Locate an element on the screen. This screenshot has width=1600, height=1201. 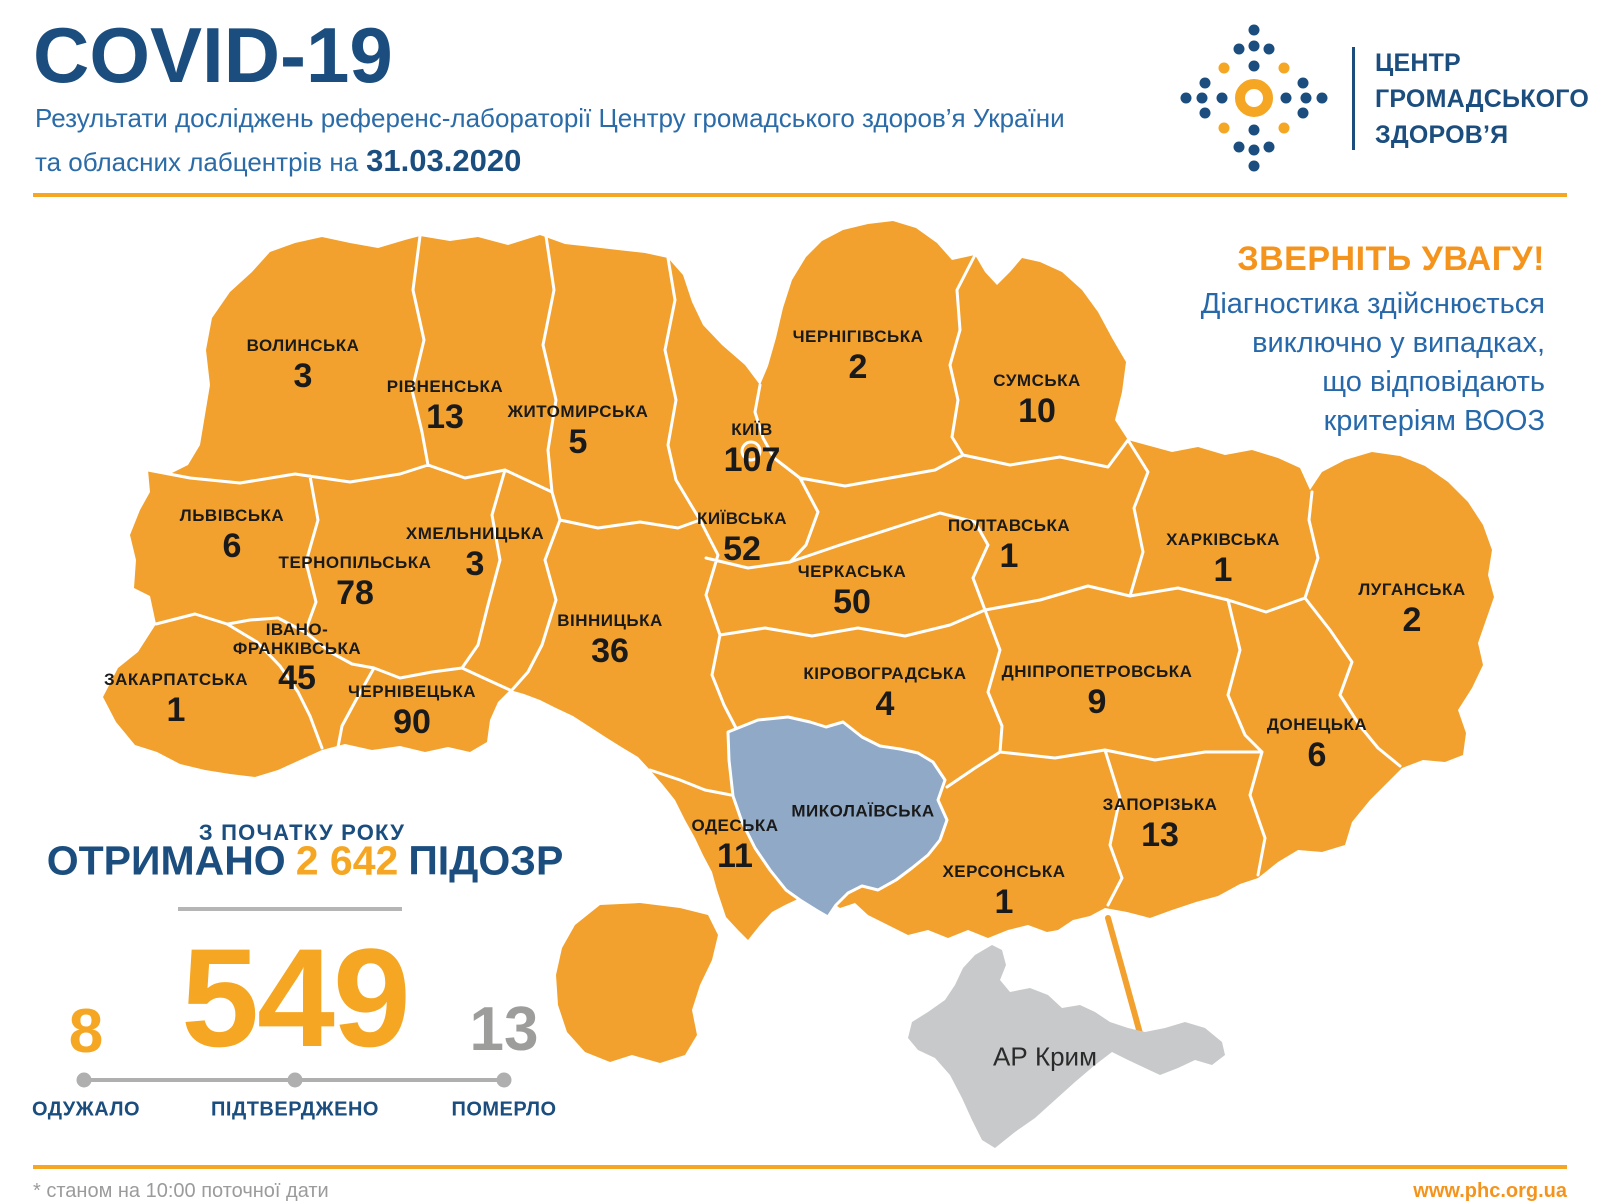
mykolaiv-region-shape is located at coordinates (837, 817).